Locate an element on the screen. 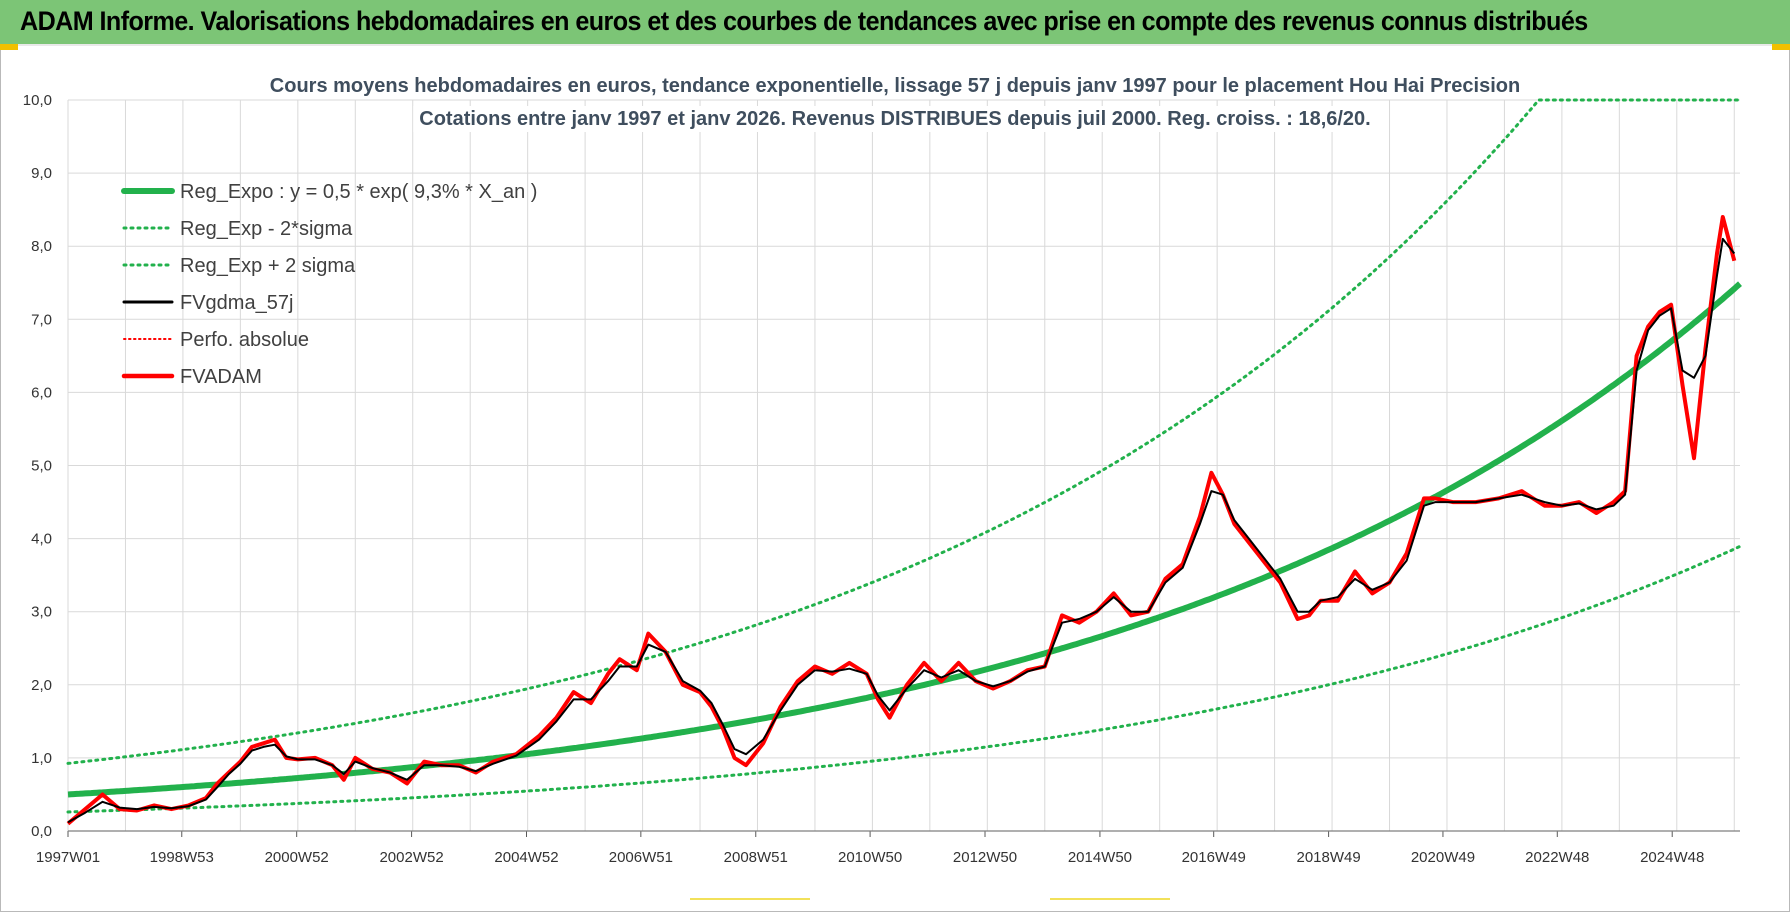 The height and width of the screenshot is (912, 1790). y-tick-label: 8,0 is located at coordinates (41, 246).